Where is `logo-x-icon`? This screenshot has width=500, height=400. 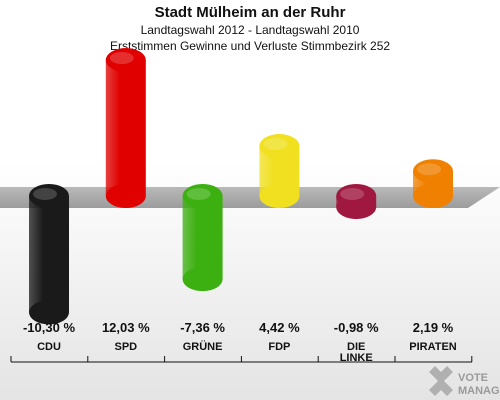 logo-x-icon is located at coordinates (441, 381).